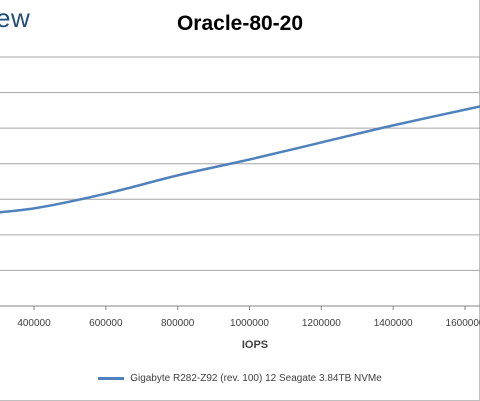 This screenshot has height=401, width=480. I want to click on brand-logo-fragment: ew, so click(15, 18).